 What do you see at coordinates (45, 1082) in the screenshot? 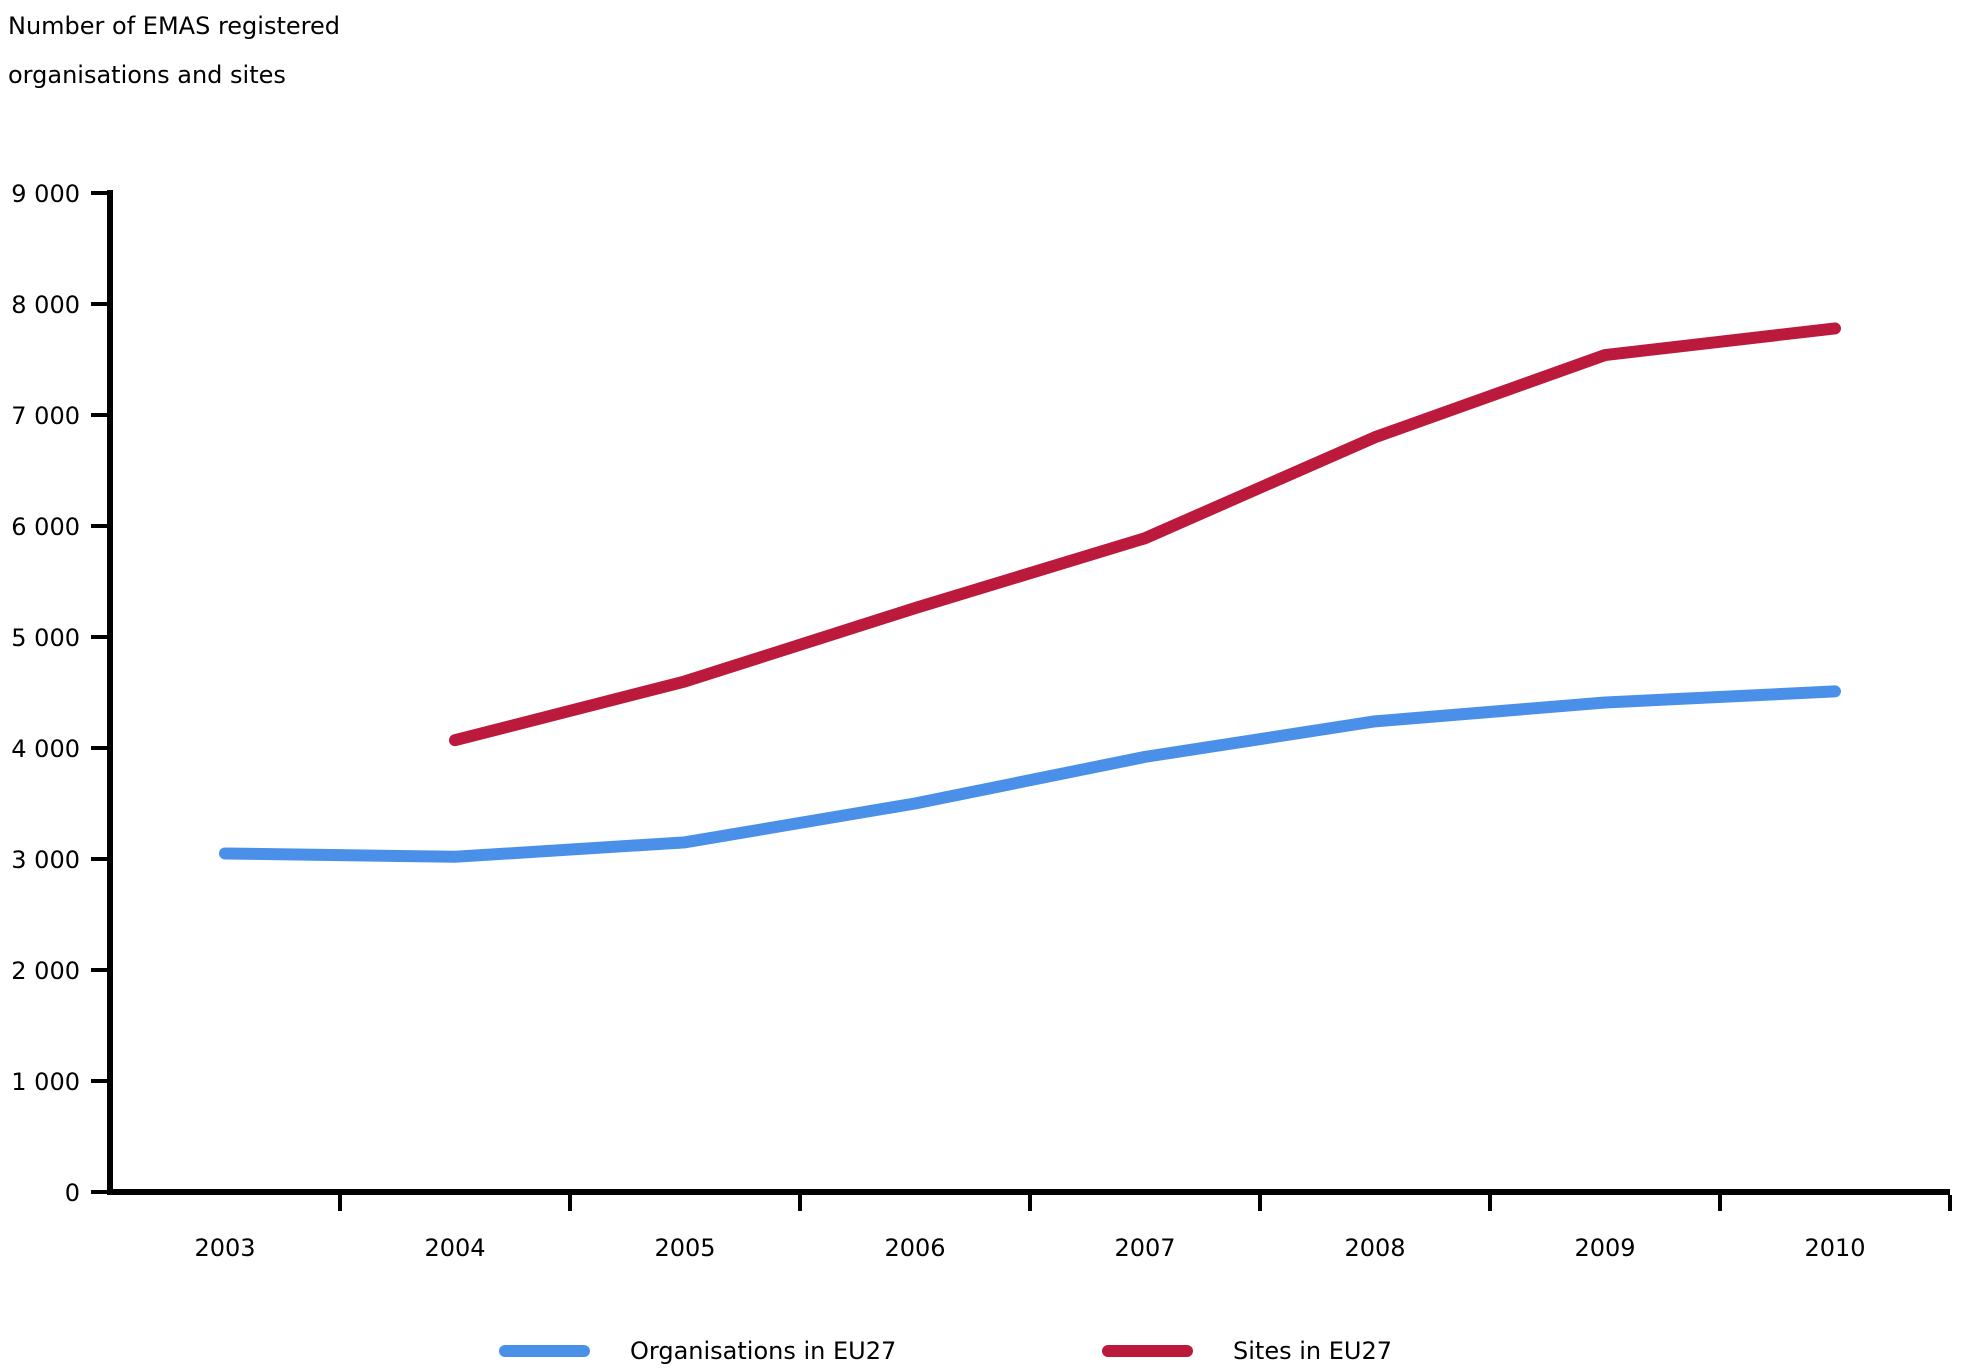
I see `y-tick-label: 1 000` at bounding box center [45, 1082].